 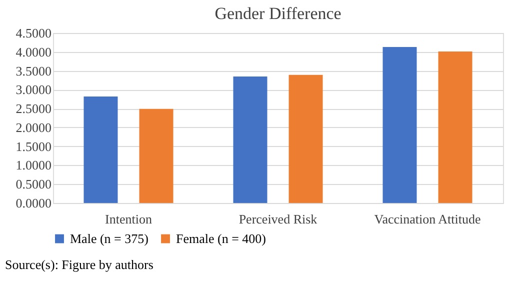 I want to click on y-tick-label: 0.5000, so click(x=34, y=184).